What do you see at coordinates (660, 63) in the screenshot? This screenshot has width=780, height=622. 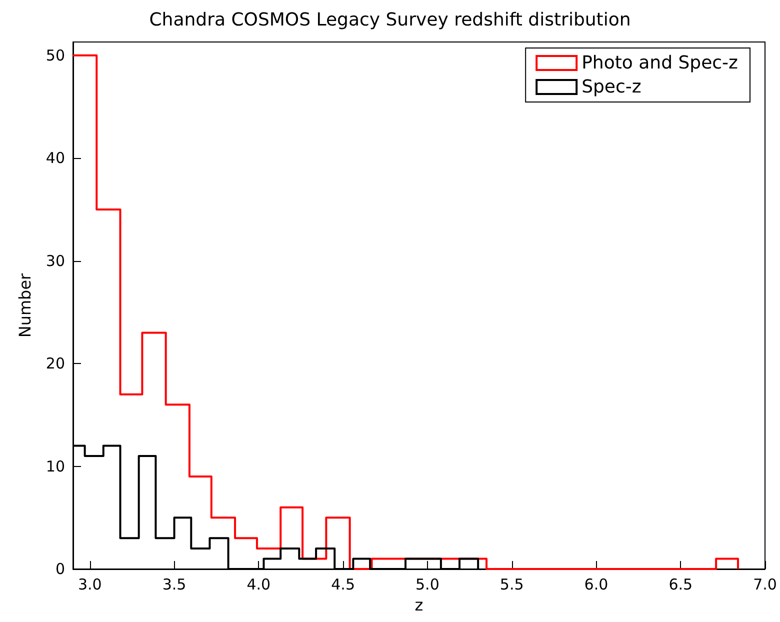 I see `legend-label: Photo and Spec-z` at bounding box center [660, 63].